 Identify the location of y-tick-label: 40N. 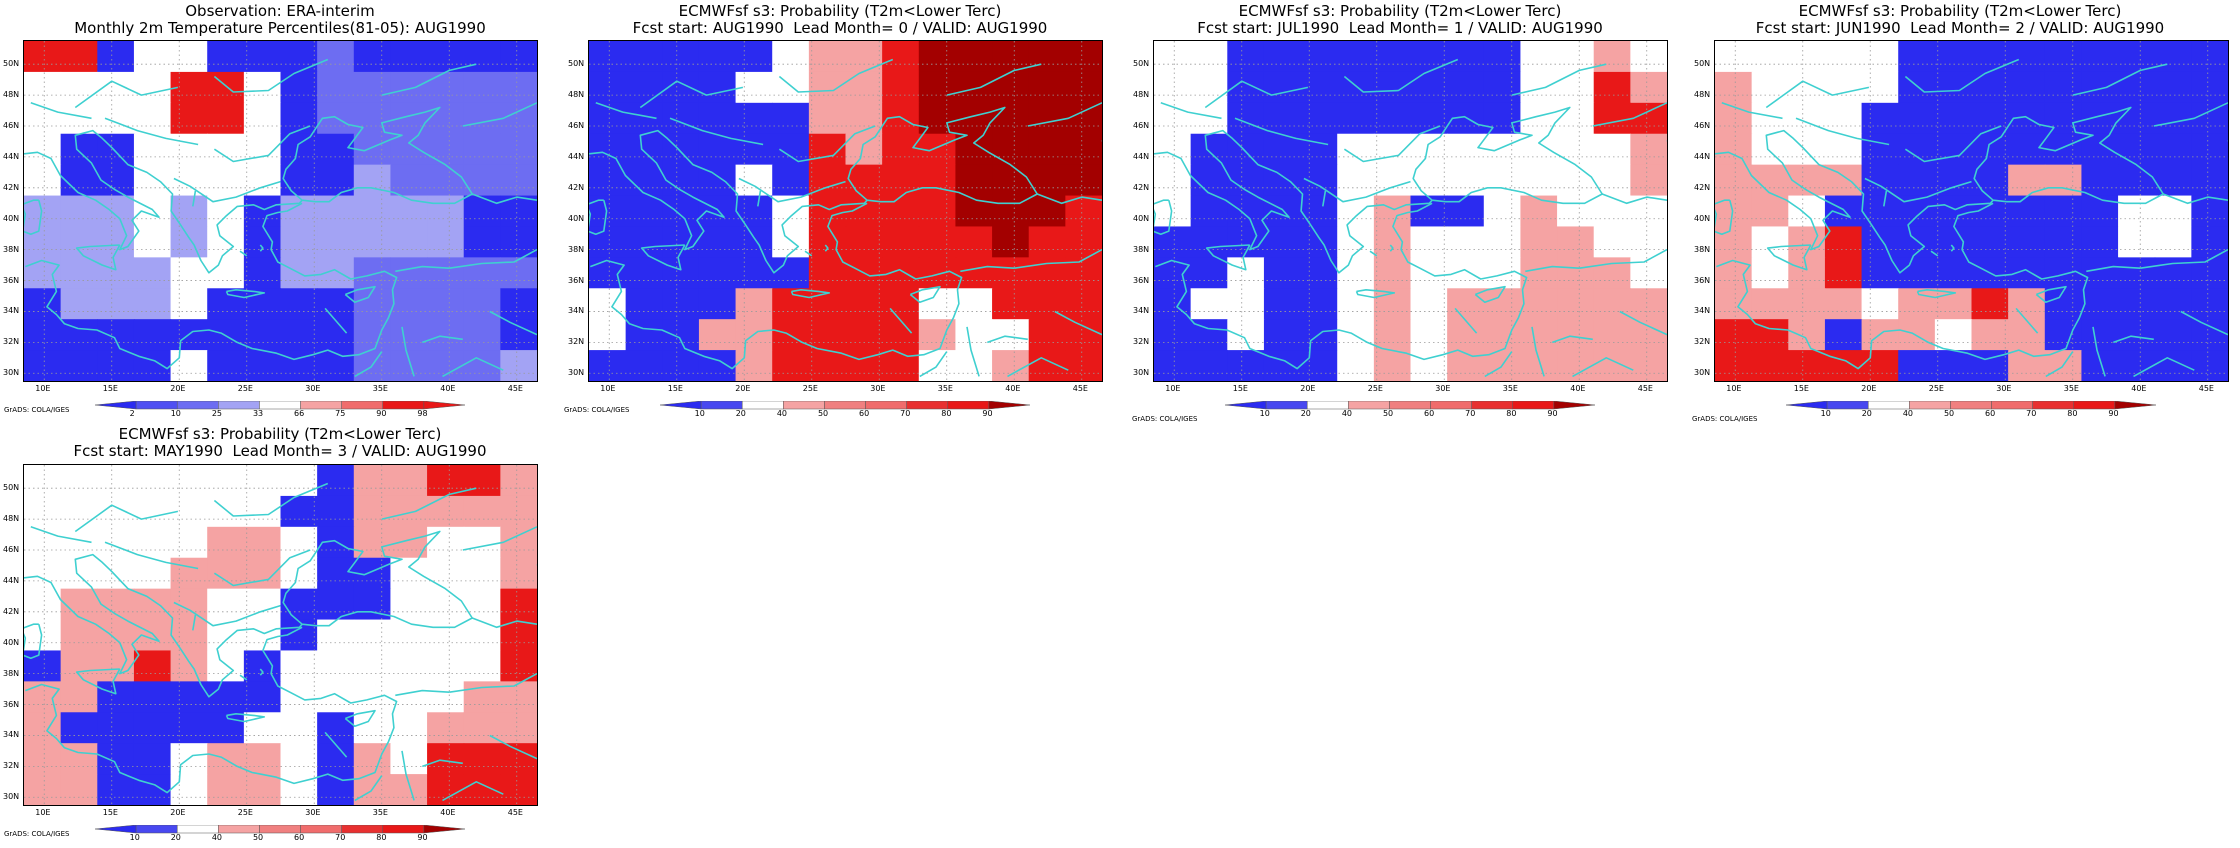
(1702, 218).